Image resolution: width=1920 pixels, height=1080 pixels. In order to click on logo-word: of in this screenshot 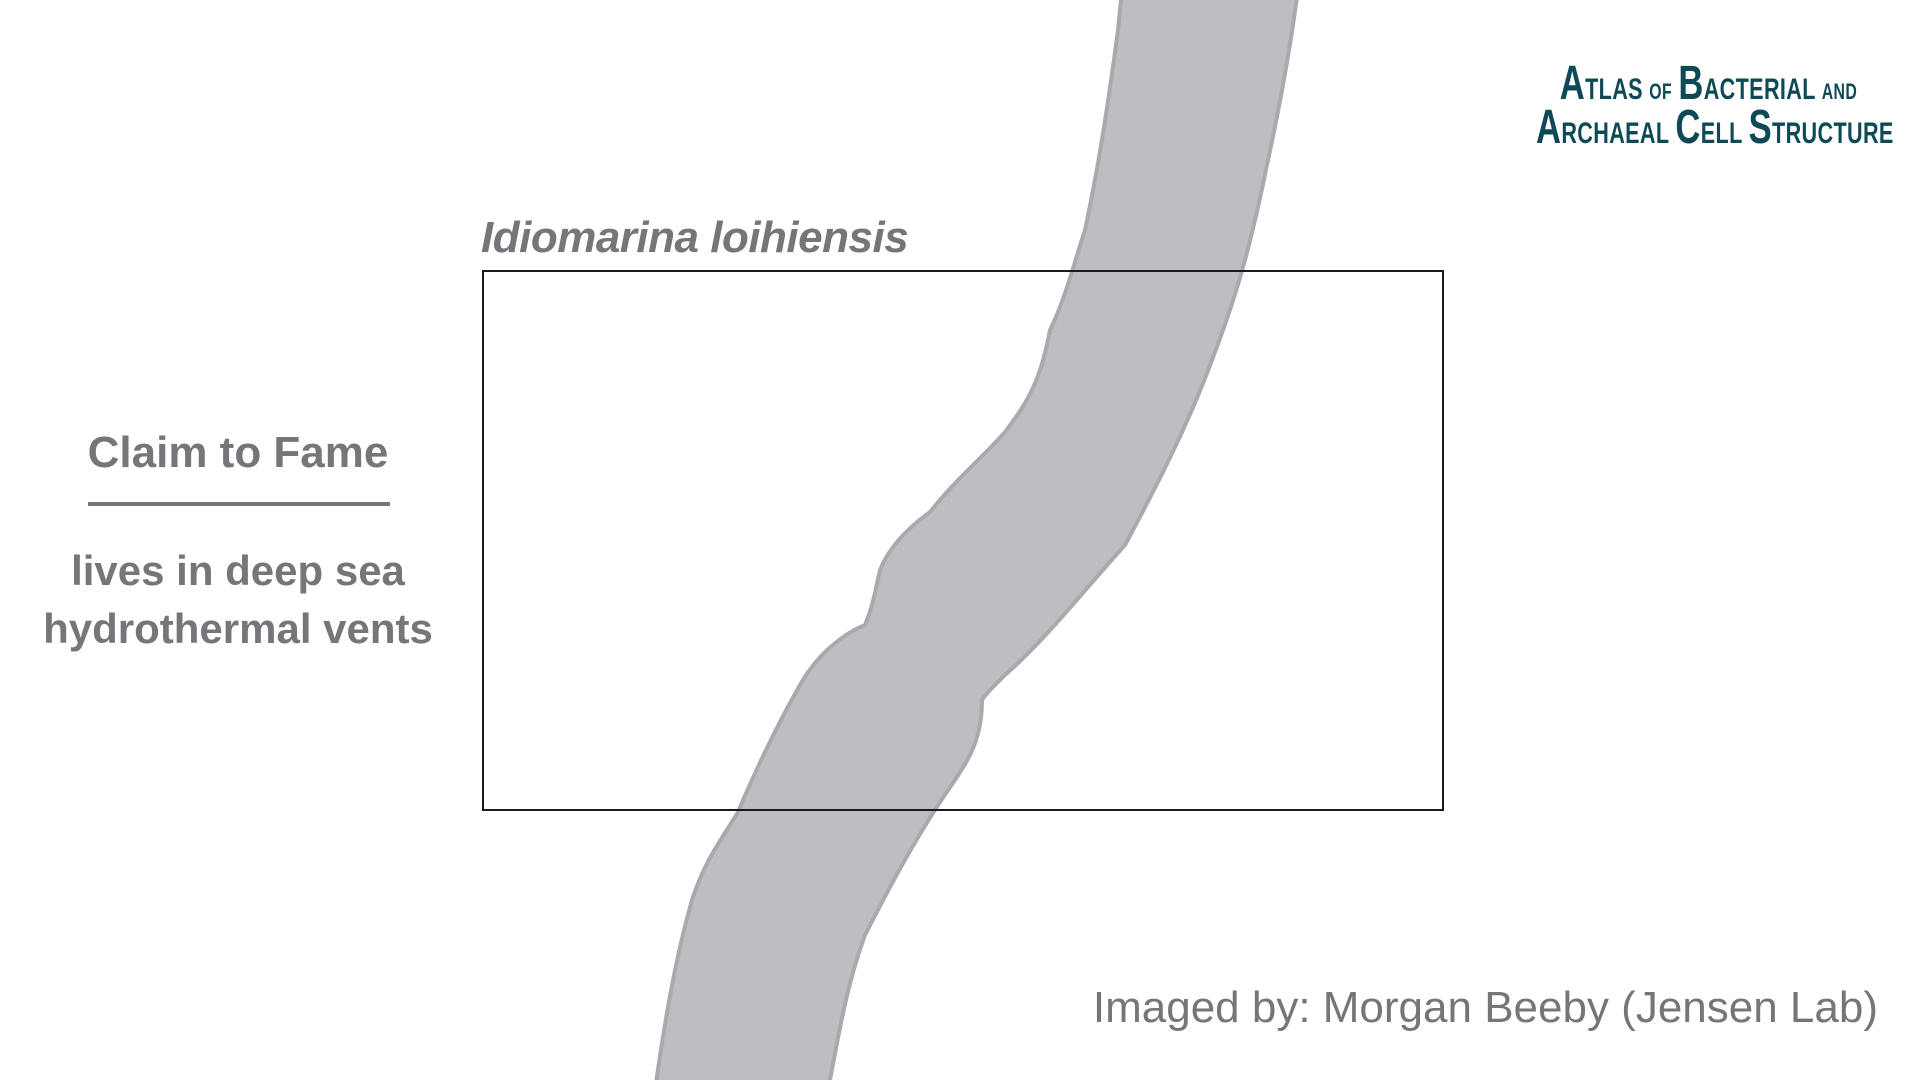, I will do `click(1661, 91)`.